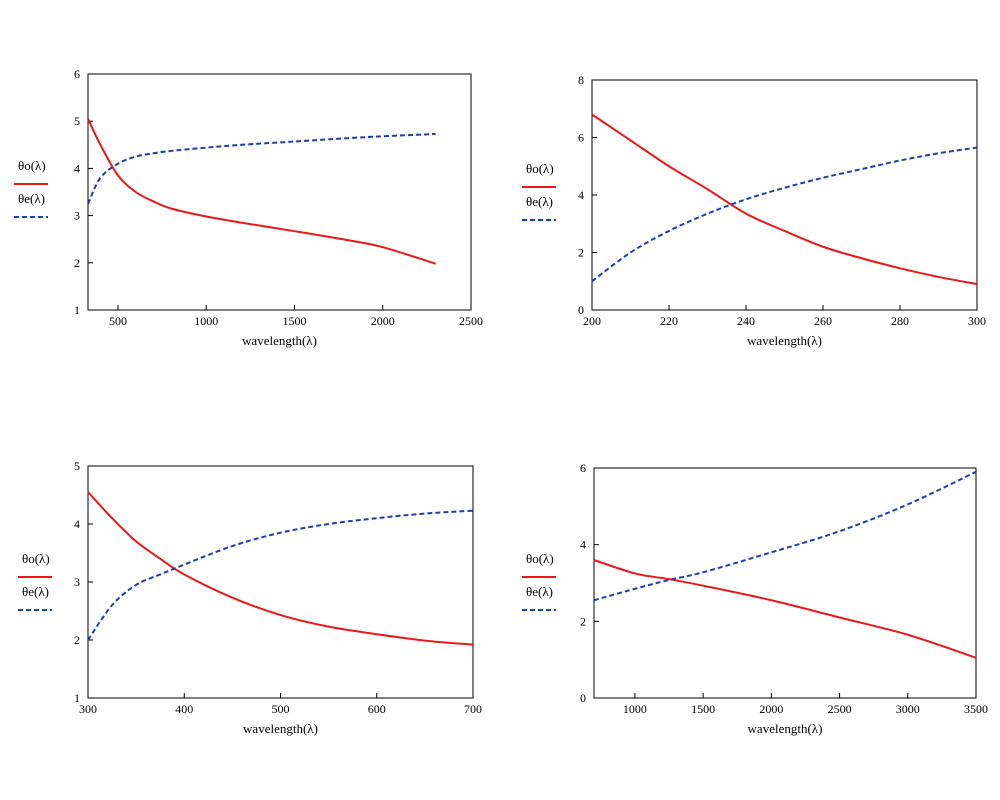 Image resolution: width=1000 pixels, height=800 pixels. I want to click on x-tick-label: 600, so click(377, 709).